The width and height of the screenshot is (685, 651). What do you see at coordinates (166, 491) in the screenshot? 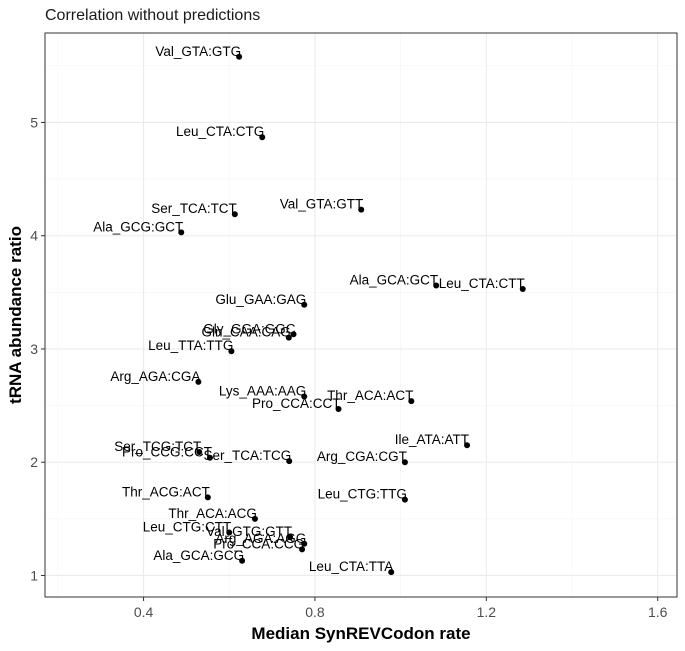
I see `point-label: Thr_ACG:ACT` at bounding box center [166, 491].